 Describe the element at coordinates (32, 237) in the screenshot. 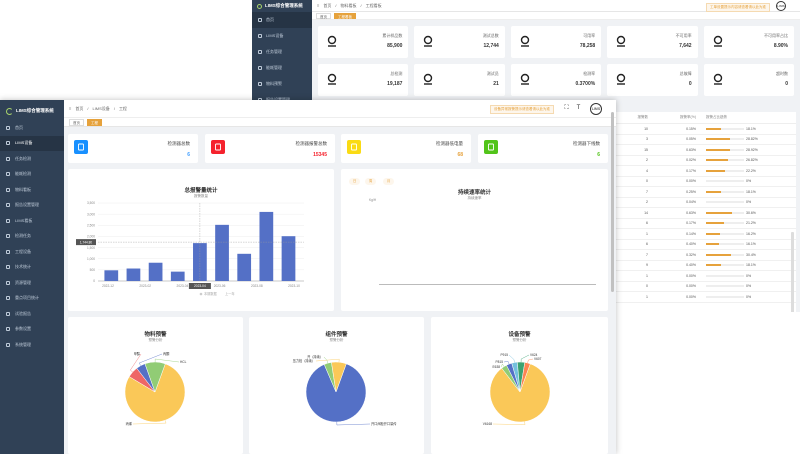

I see `sidebar-item: 检测任务` at that location.